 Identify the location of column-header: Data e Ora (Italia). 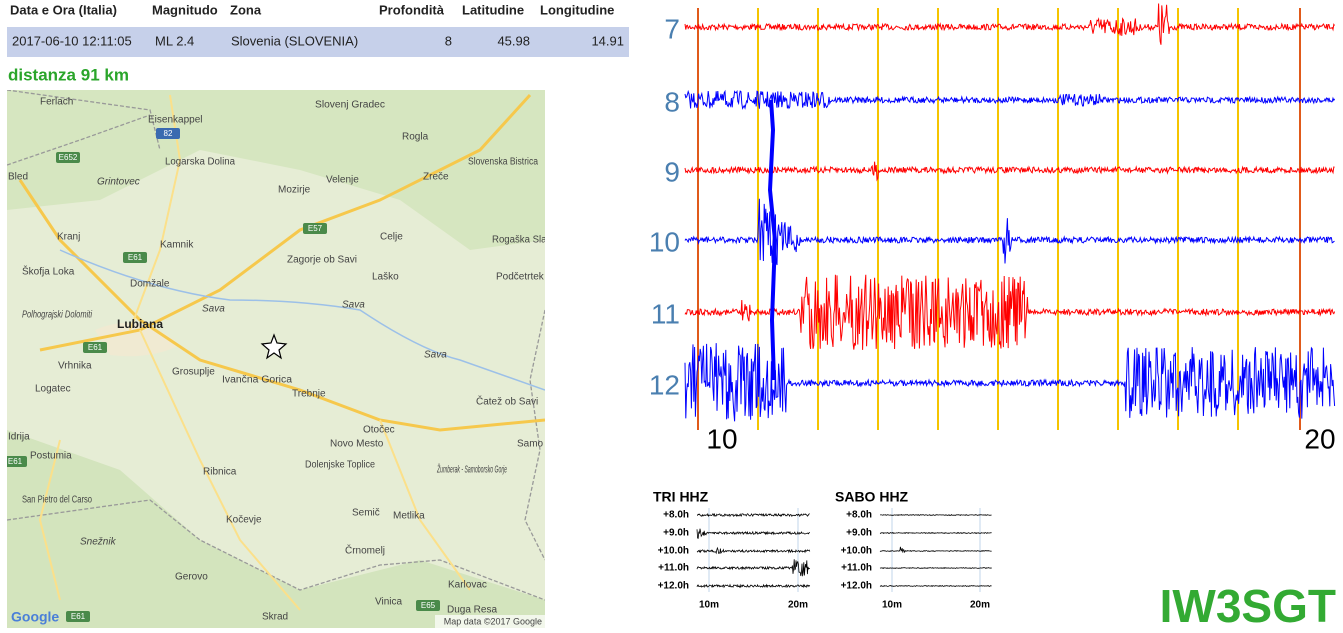
(63, 9).